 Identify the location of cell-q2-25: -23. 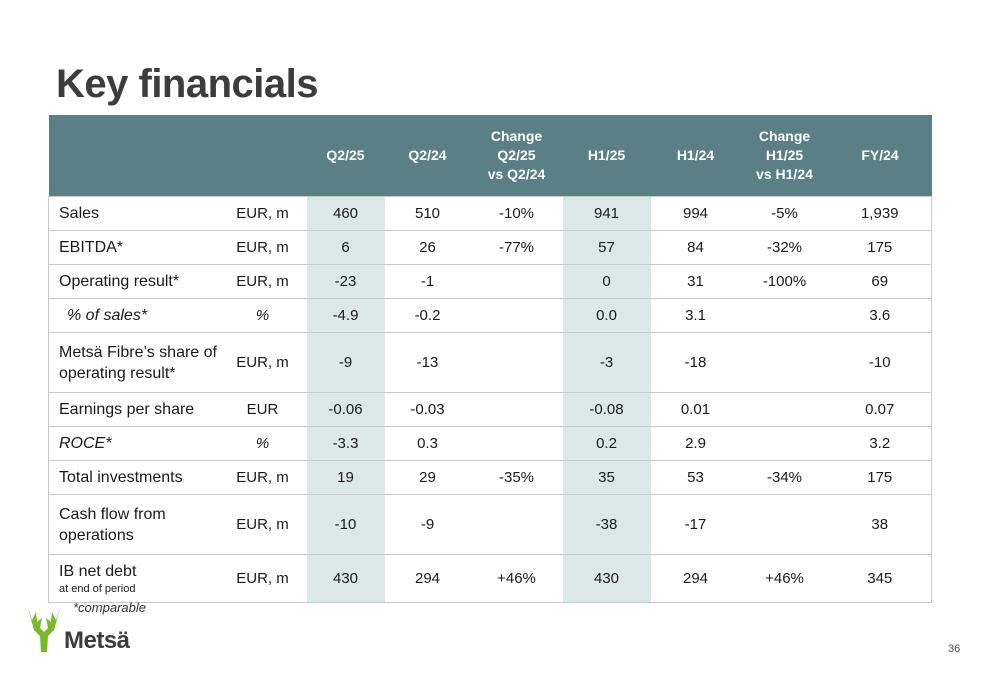
(345, 281).